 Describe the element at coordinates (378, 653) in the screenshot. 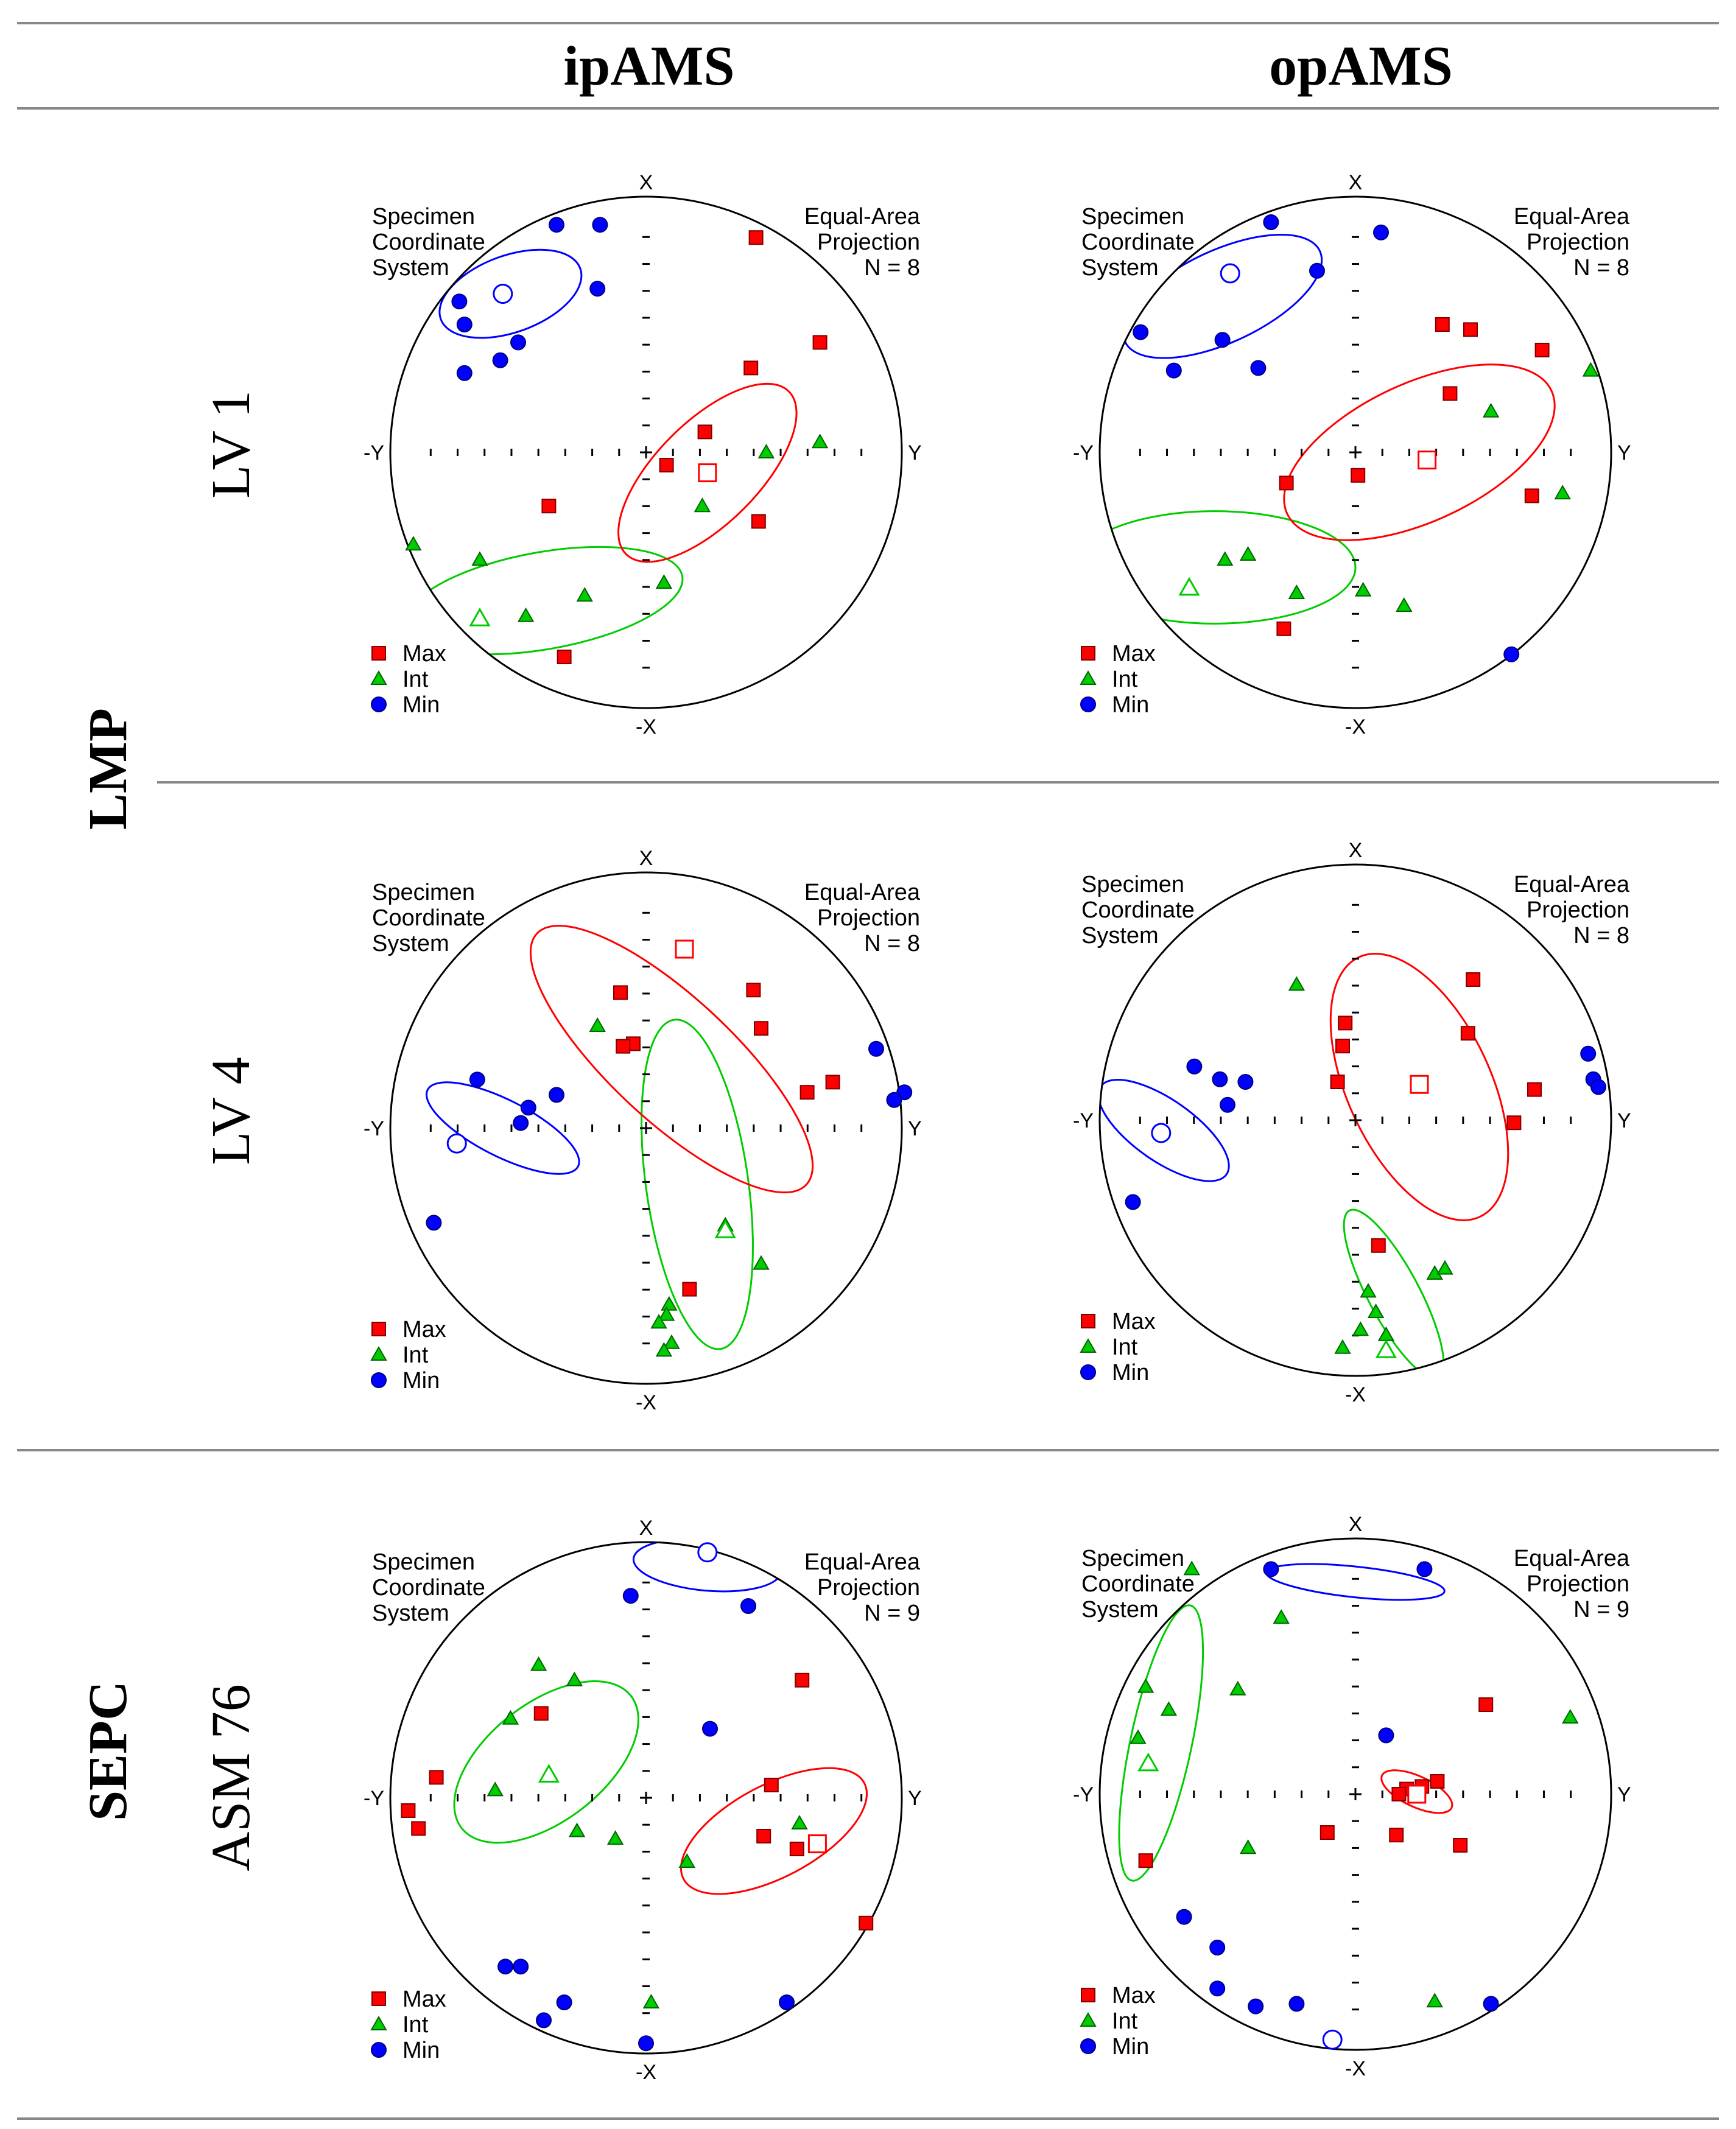

I see `legend-max-marker` at that location.